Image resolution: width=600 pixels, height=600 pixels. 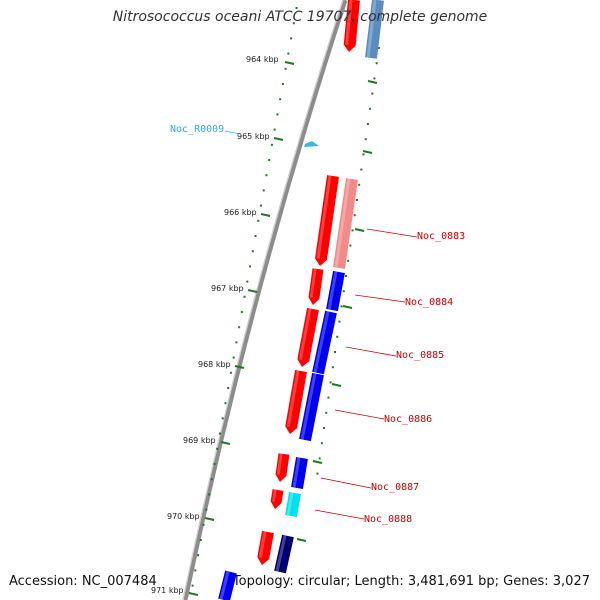 I want to click on gene-label-0885: Noc_0885, so click(x=420, y=355).